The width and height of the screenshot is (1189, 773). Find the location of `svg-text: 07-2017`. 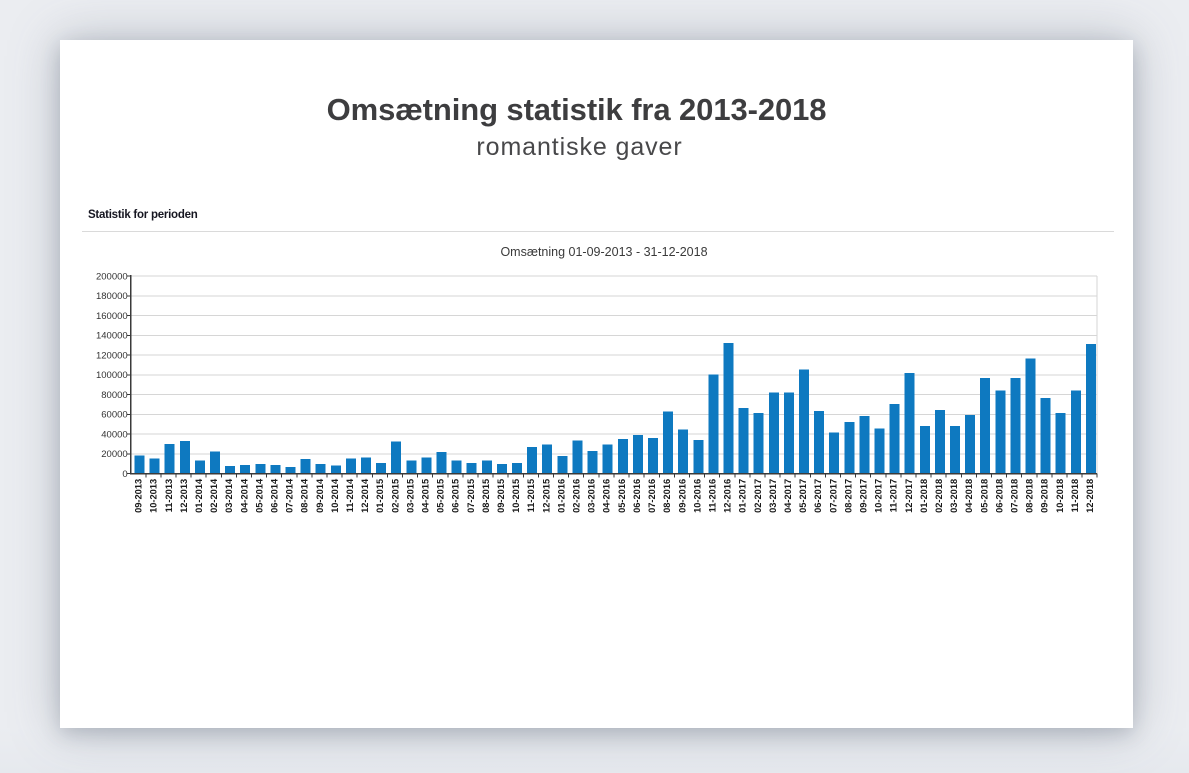

svg-text: 07-2017 is located at coordinates (833, 496).